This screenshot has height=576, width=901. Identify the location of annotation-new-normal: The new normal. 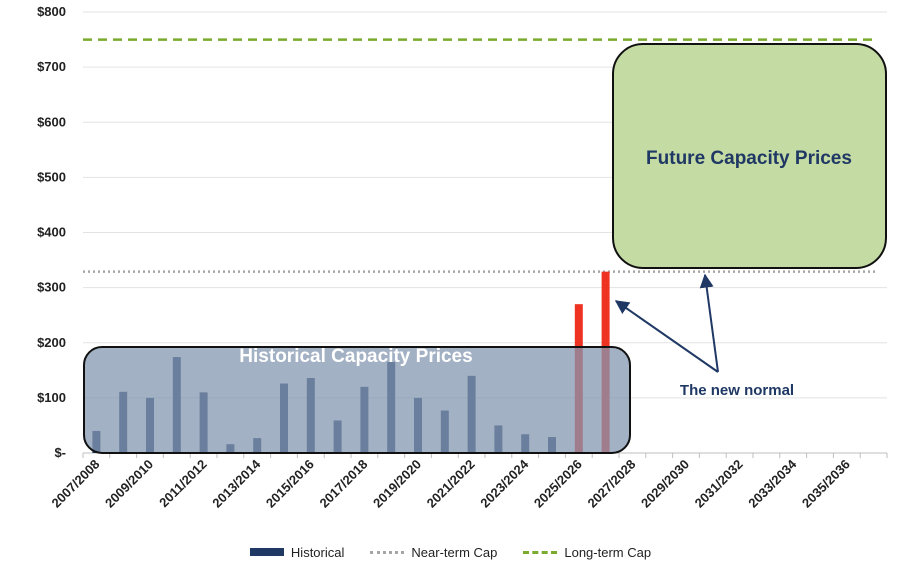
(737, 390).